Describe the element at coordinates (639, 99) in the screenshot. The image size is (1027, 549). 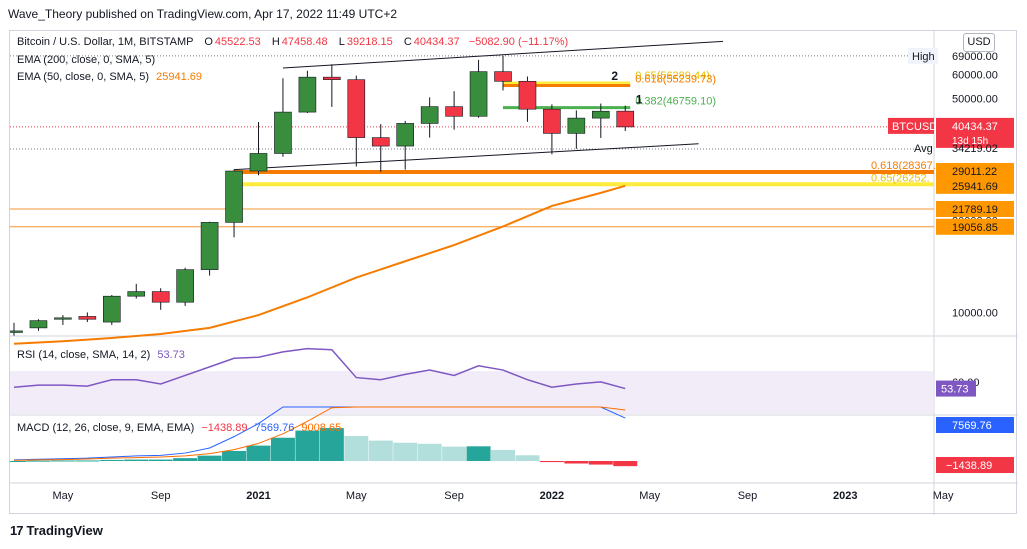
I see `wave-label: 1` at that location.